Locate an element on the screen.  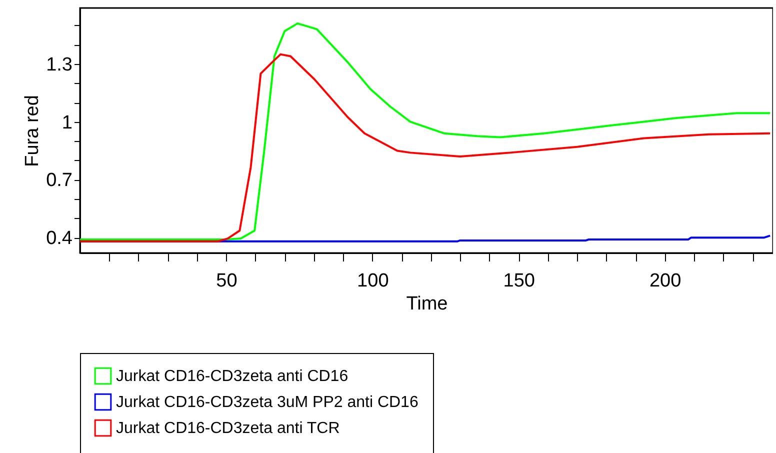
y-tick-label: 0.4 is located at coordinates (59, 239).